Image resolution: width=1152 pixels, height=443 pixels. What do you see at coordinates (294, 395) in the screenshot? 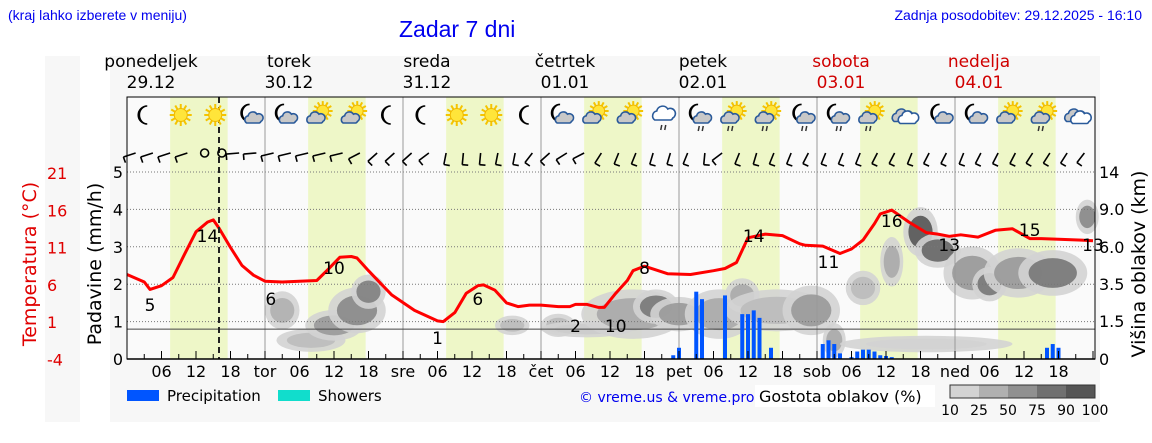
I see `showers-swatch` at bounding box center [294, 395].